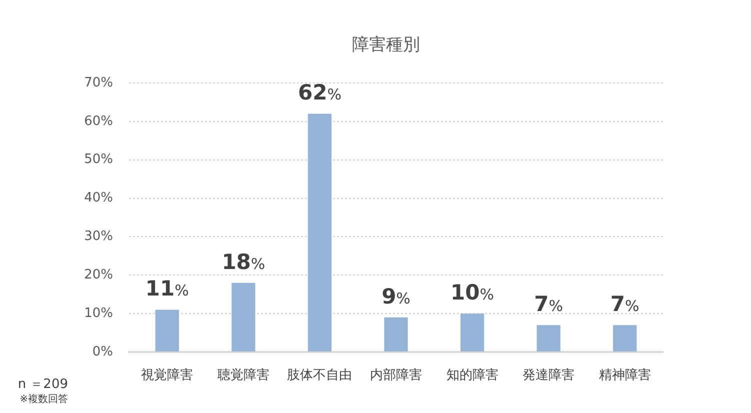  Describe the element at coordinates (319, 376) in the screenshot. I see `x-tick-label: 肢体不自由` at that location.